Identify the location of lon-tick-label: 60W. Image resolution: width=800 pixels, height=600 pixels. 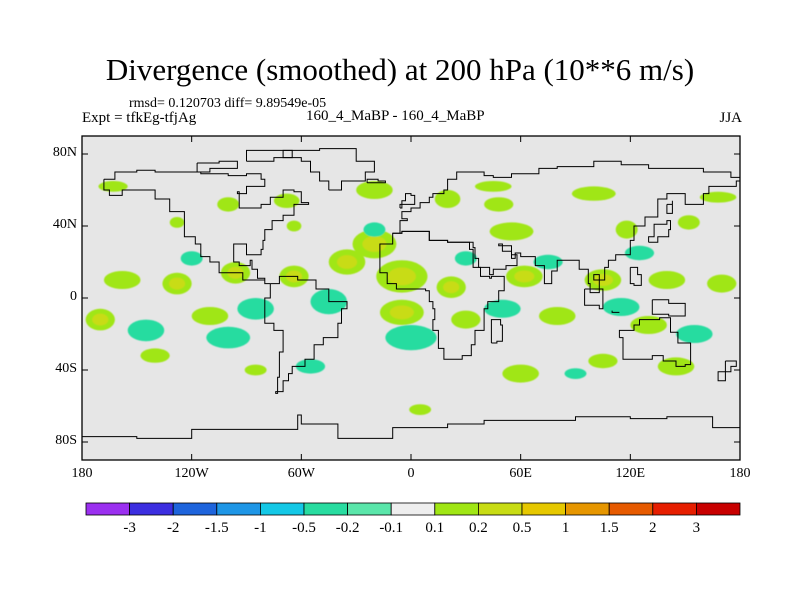
(301, 473).